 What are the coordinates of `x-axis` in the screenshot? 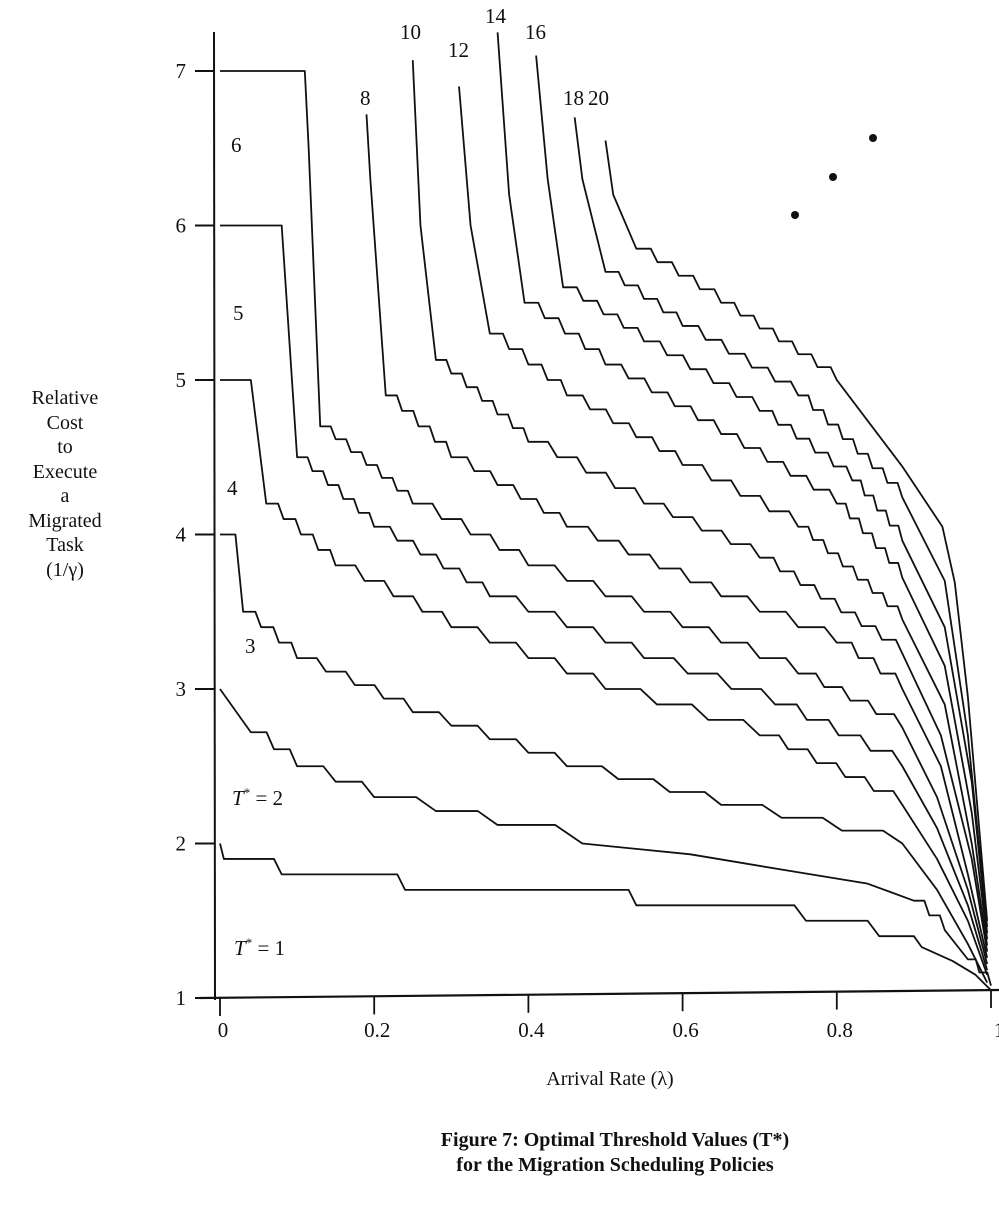 It's located at (599, 994).